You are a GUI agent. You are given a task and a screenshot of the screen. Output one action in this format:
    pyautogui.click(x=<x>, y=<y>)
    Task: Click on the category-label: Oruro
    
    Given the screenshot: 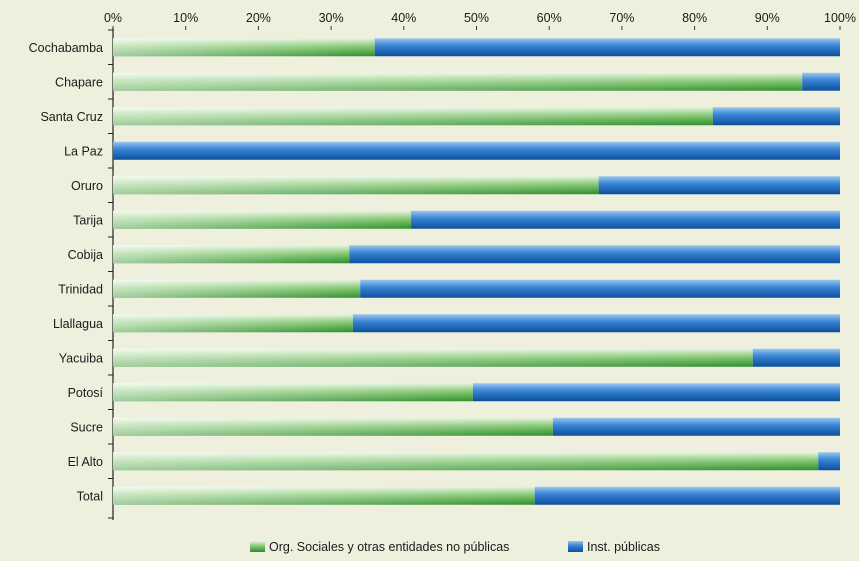 What is the action you would take?
    pyautogui.click(x=87, y=186)
    